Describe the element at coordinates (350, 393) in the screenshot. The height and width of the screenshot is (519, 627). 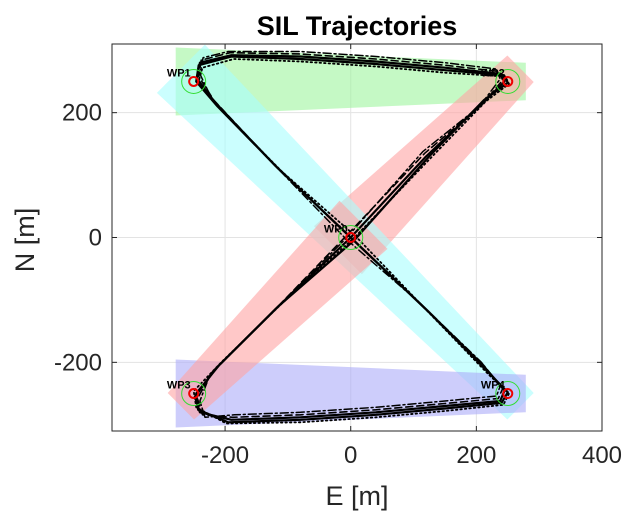
I see `corridor-wp3-wp4` at that location.